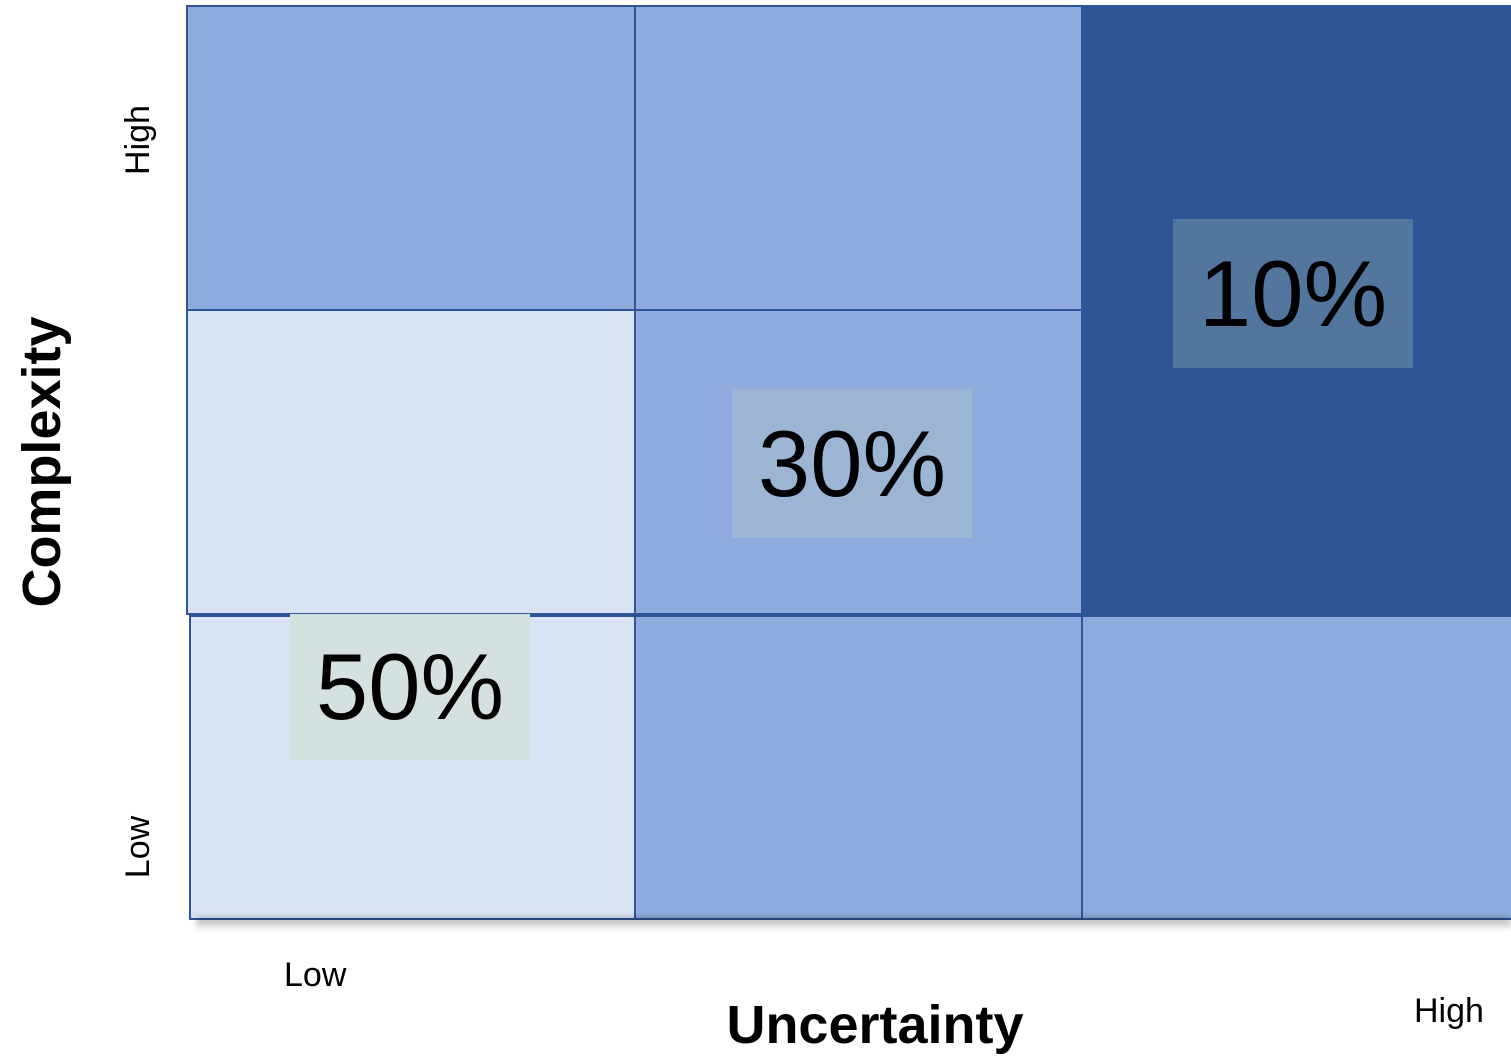 The height and width of the screenshot is (1061, 1511). Describe the element at coordinates (853, 924) in the screenshot. I see `grid-shadow` at that location.